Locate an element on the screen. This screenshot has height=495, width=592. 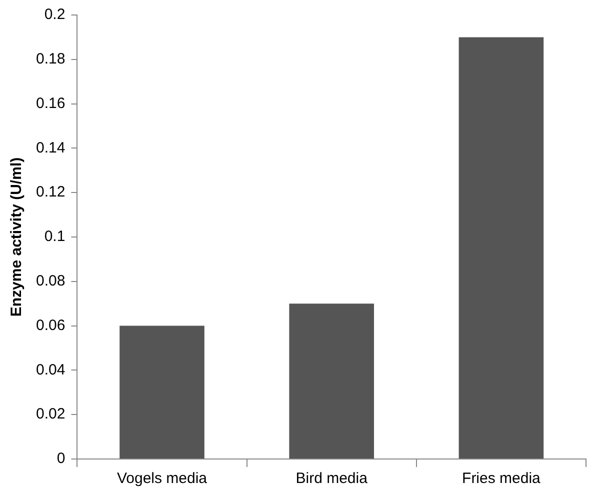
y-tick-label: 0.02 is located at coordinates (51, 414).